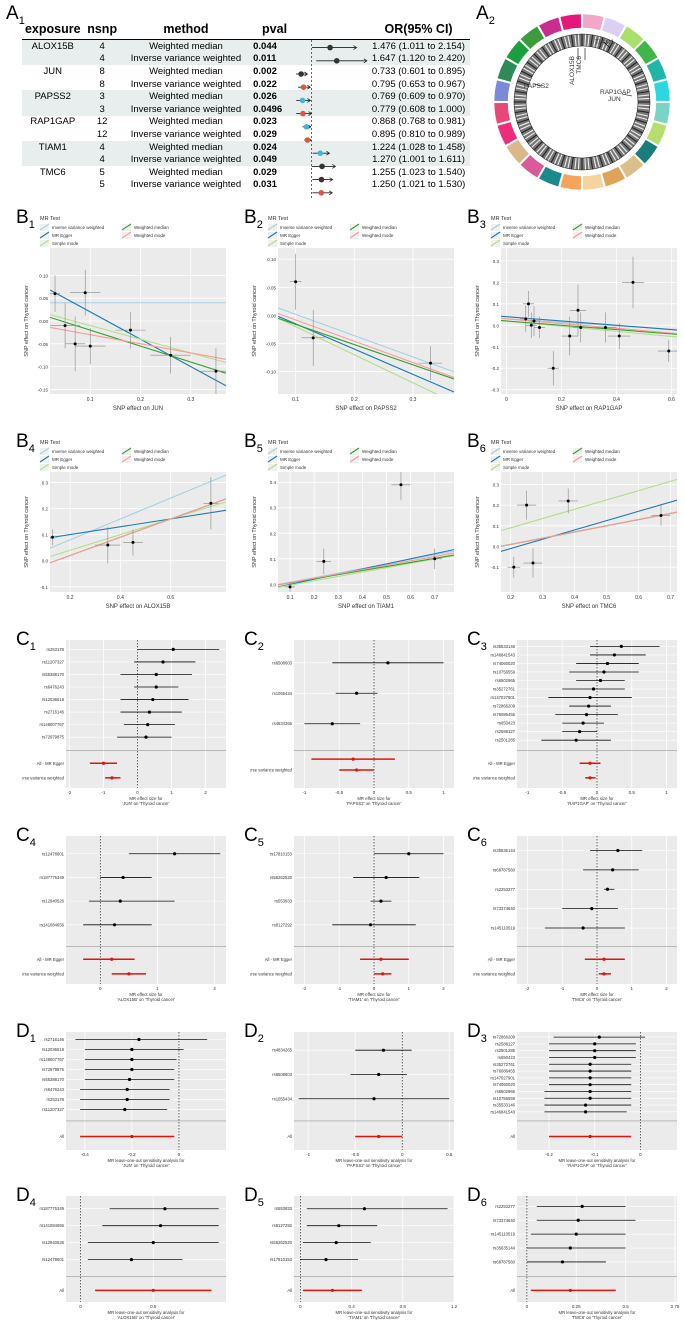 The height and width of the screenshot is (1332, 685). I want to click on x-axis-label: SNP effect on RAP1GAP, so click(589, 409).